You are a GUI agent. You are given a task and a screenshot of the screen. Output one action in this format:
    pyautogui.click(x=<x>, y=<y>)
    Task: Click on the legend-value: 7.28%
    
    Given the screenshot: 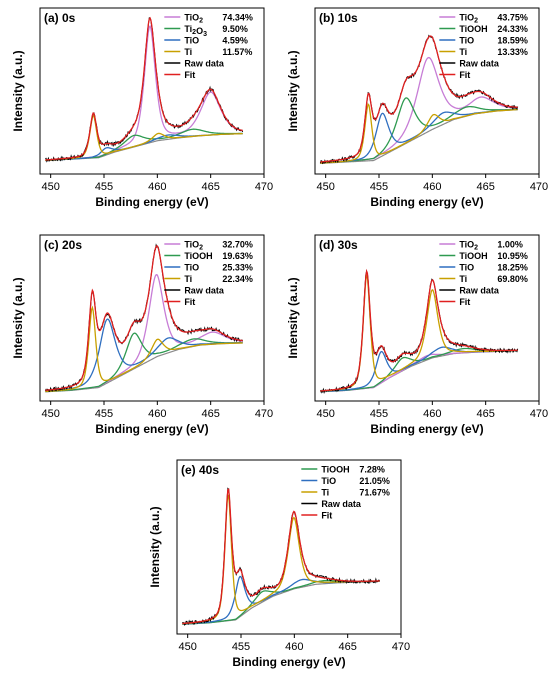 What is the action you would take?
    pyautogui.click(x=372, y=470)
    